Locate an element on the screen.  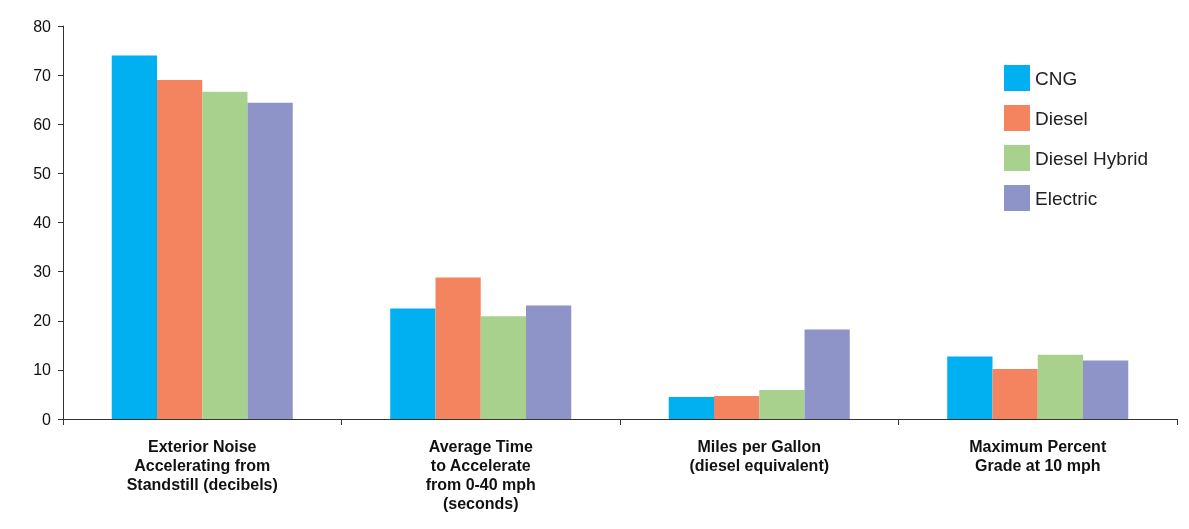
legend-label: Diesel is located at coordinates (1061, 118).